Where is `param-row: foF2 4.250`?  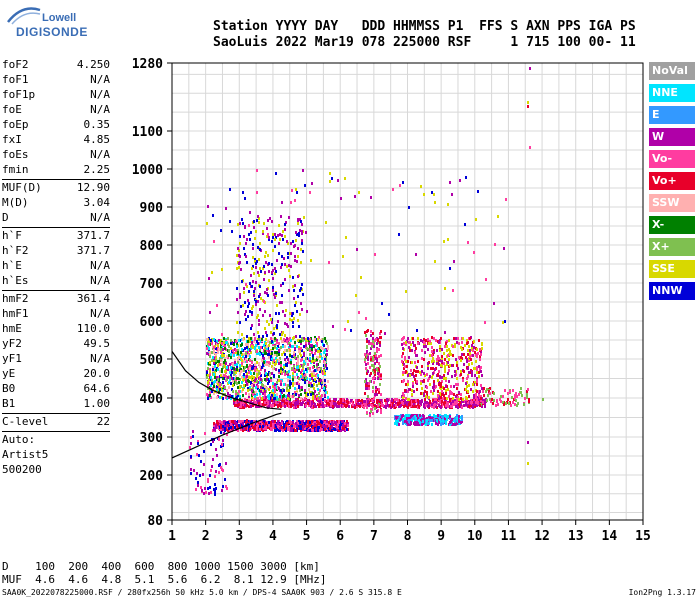 param-row: foF2 4.250 is located at coordinates (56, 64).